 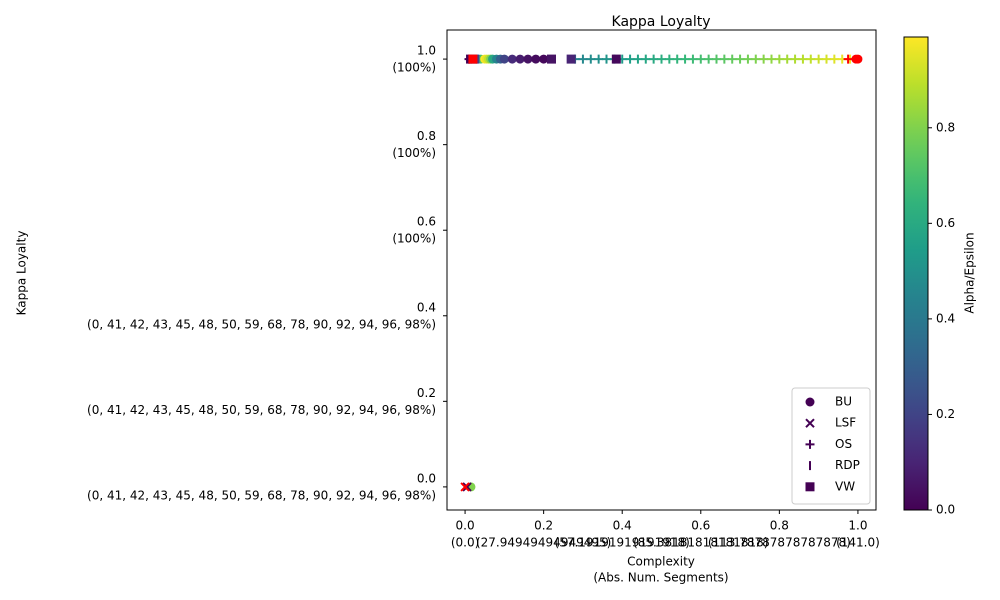 I want to click on colorbar-tick-label: 0.0, so click(x=945, y=510).